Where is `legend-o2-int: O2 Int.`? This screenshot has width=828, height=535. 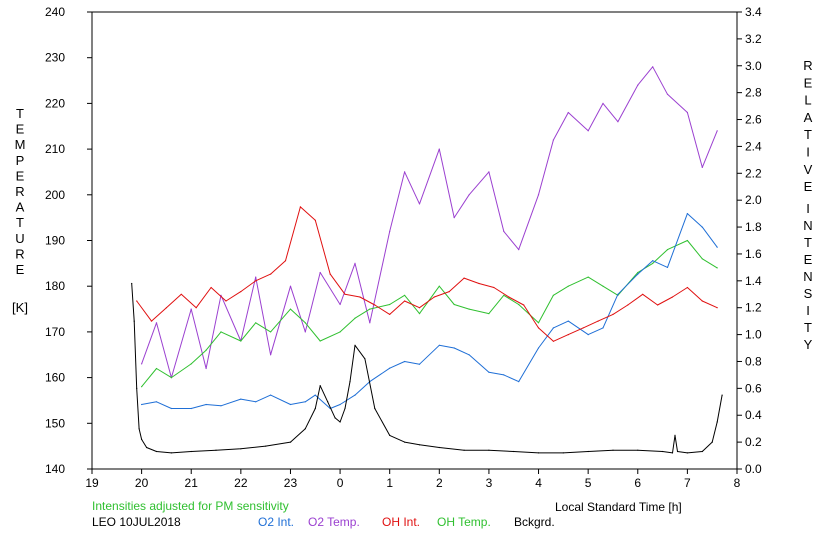 legend-o2-int: O2 Int. is located at coordinates (276, 522).